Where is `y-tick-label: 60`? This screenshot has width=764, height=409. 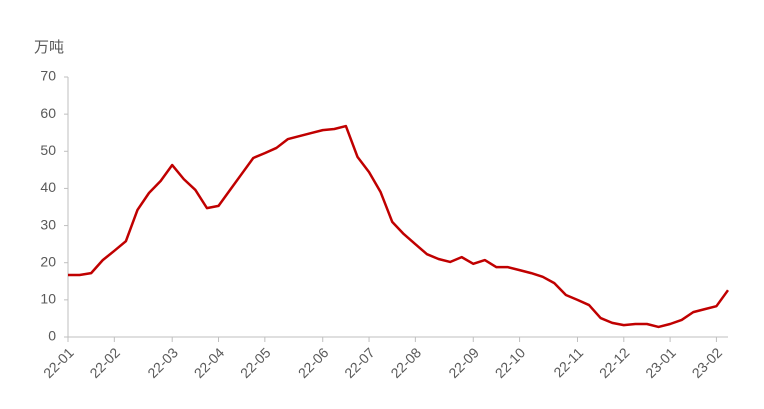 y-tick-label: 60 is located at coordinates (48, 113).